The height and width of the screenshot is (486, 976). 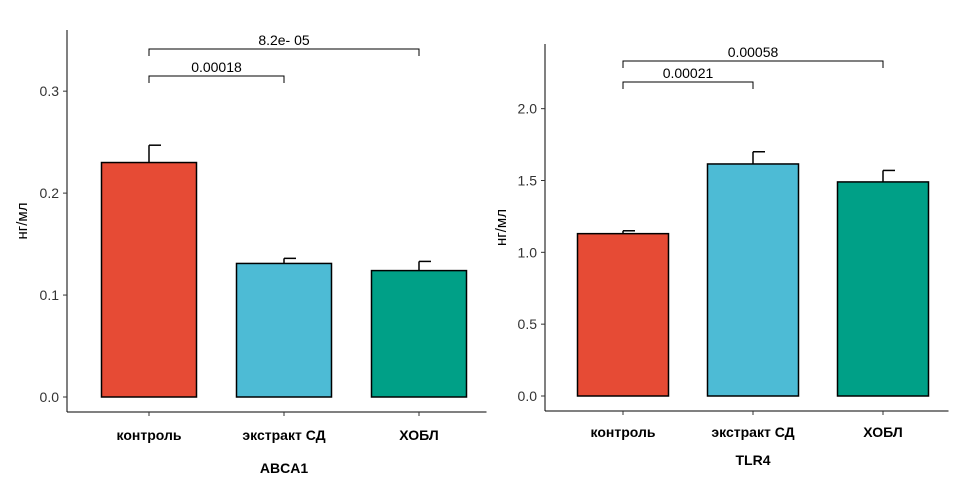 What do you see at coordinates (50, 193) in the screenshot?
I see `y-tick-label: 0.2` at bounding box center [50, 193].